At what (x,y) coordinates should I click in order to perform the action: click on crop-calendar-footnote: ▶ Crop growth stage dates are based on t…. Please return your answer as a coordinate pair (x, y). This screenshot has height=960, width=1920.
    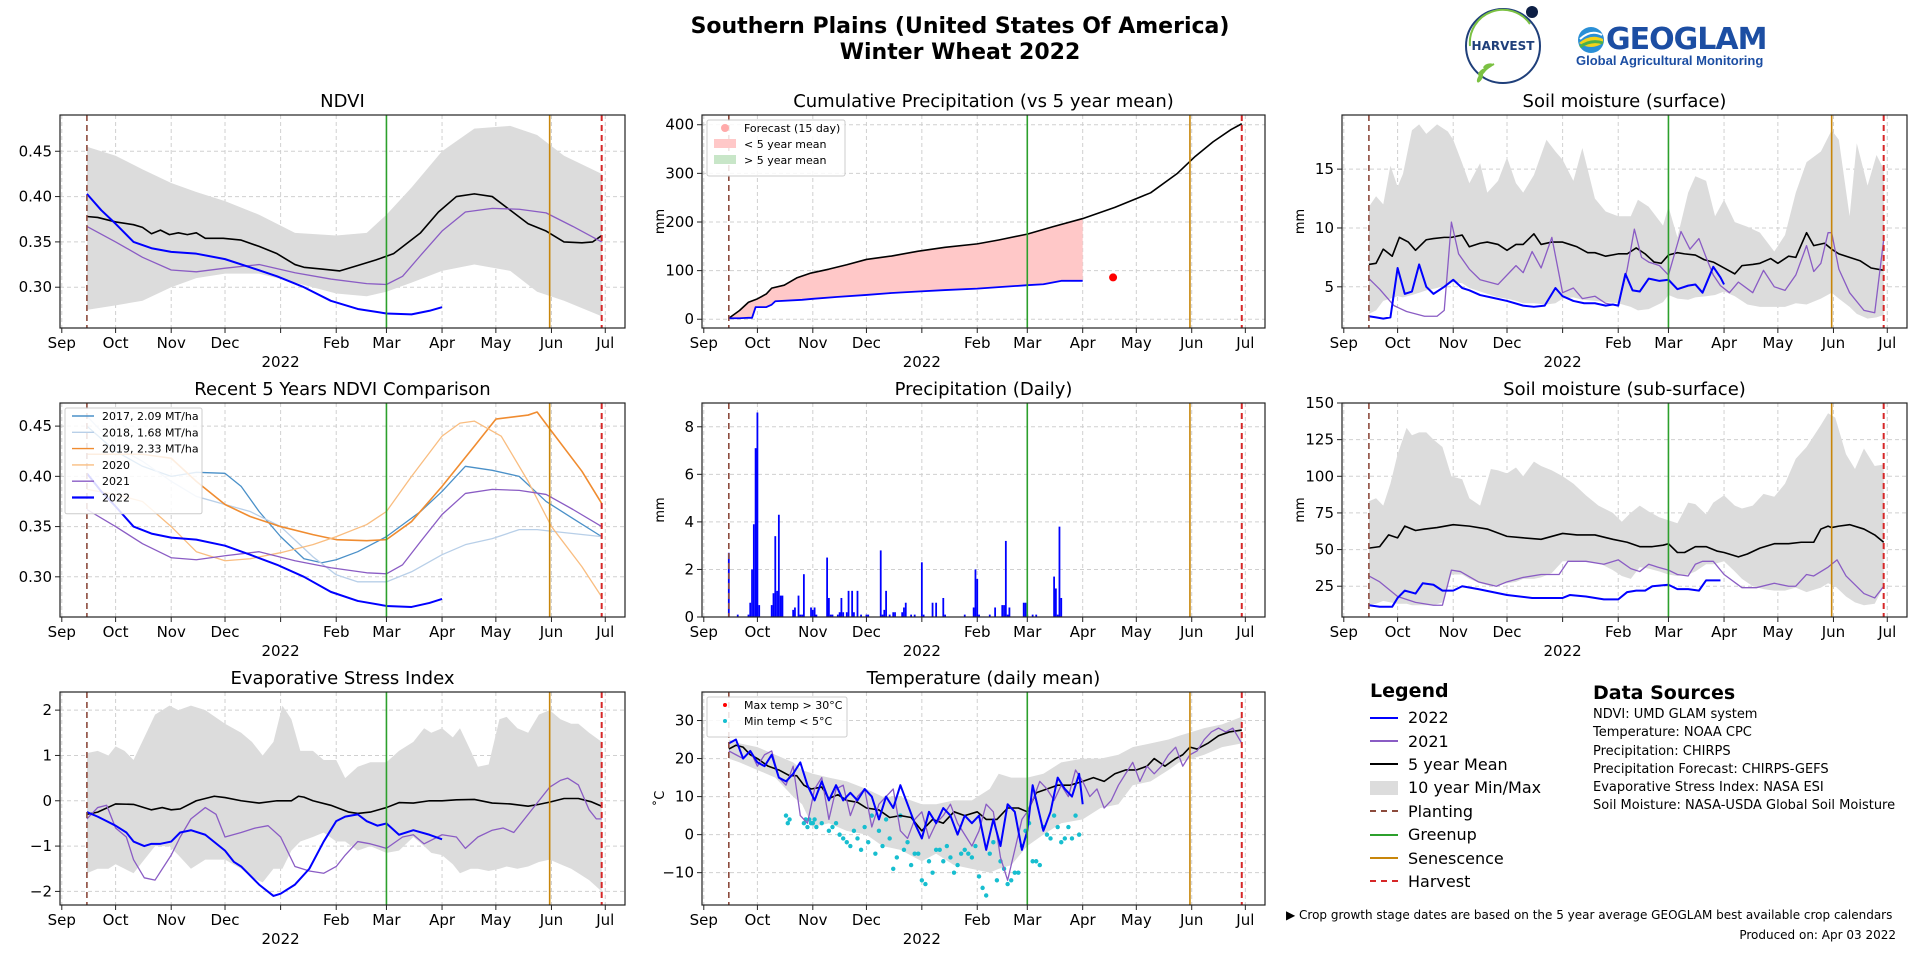
    Looking at the image, I should click on (1589, 915).